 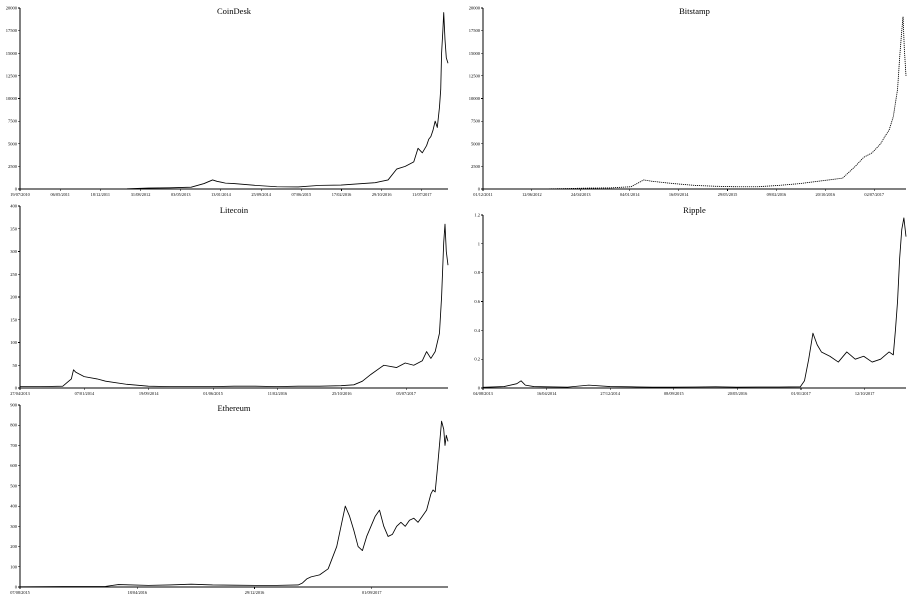 What do you see at coordinates (181, 194) in the screenshot?
I see `x-tick-label: 03/05/2013` at bounding box center [181, 194].